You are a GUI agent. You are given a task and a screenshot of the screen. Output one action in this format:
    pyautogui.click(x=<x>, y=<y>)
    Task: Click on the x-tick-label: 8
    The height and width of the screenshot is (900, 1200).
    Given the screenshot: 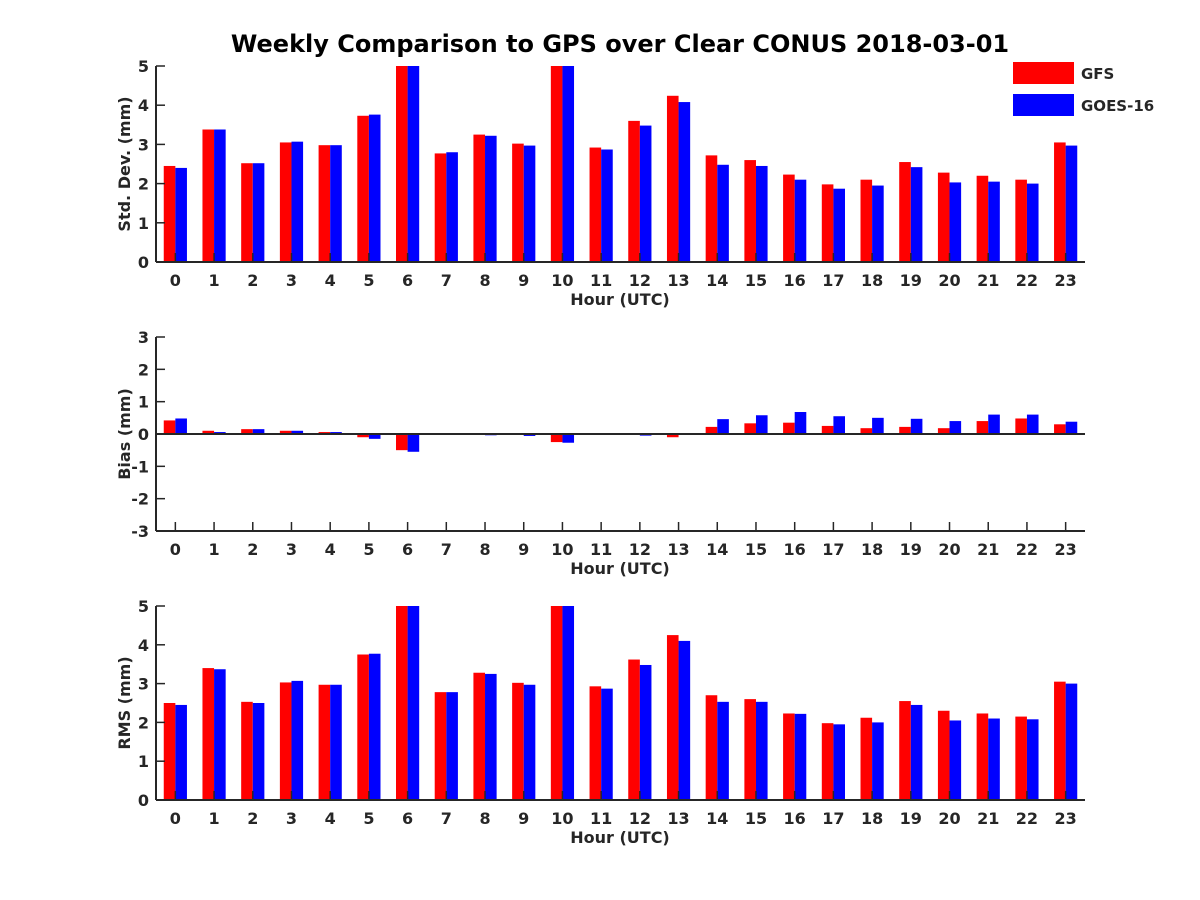 What is the action you would take?
    pyautogui.click(x=484, y=818)
    